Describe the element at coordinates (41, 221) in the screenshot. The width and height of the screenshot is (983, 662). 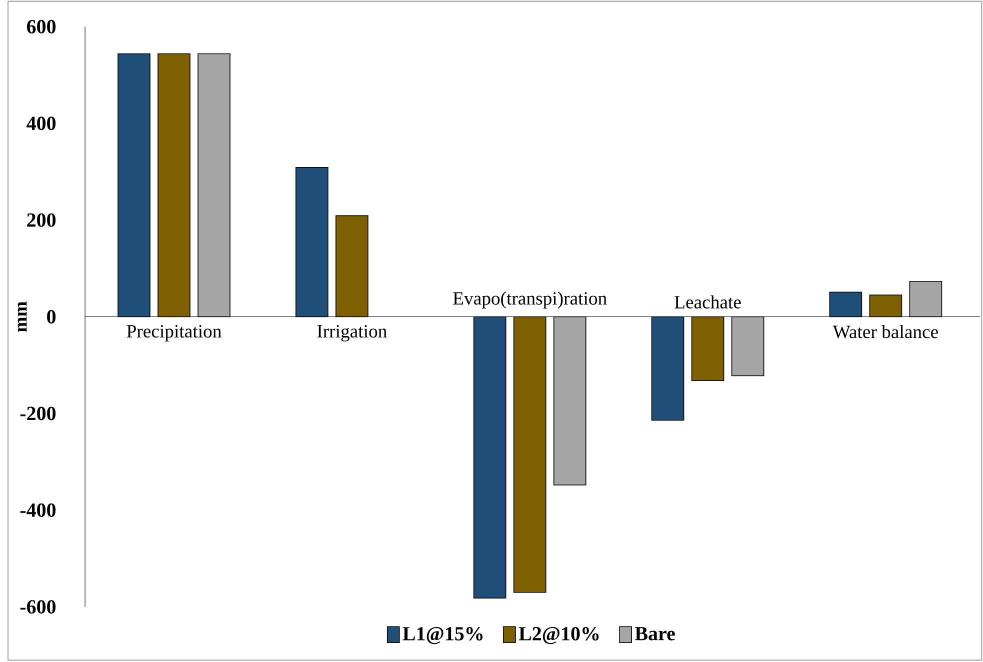
I see `y-tick-label: 200` at that location.